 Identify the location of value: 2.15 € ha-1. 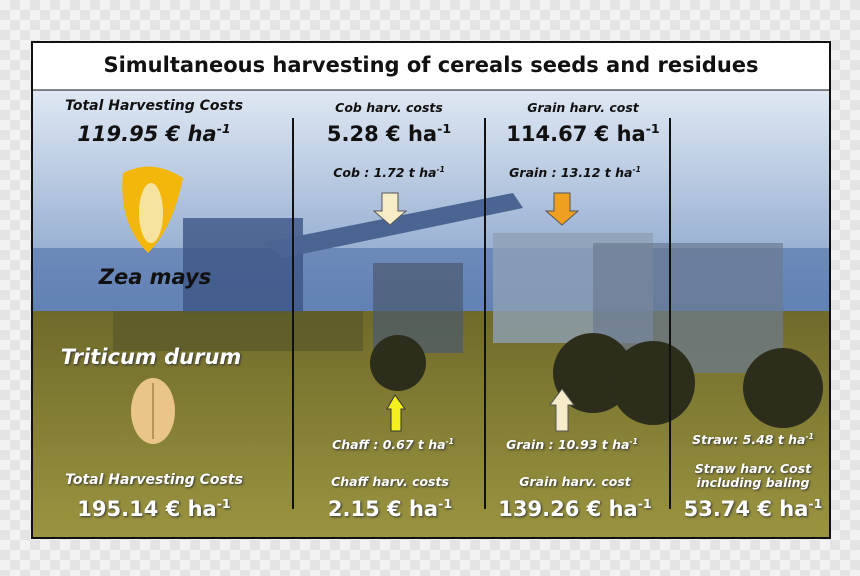
(390, 508).